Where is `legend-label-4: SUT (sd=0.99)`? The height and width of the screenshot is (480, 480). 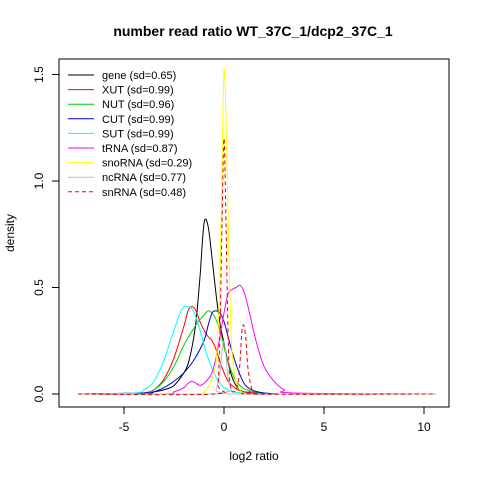
legend-label-4: SUT (sd=0.99) is located at coordinates (138, 134).